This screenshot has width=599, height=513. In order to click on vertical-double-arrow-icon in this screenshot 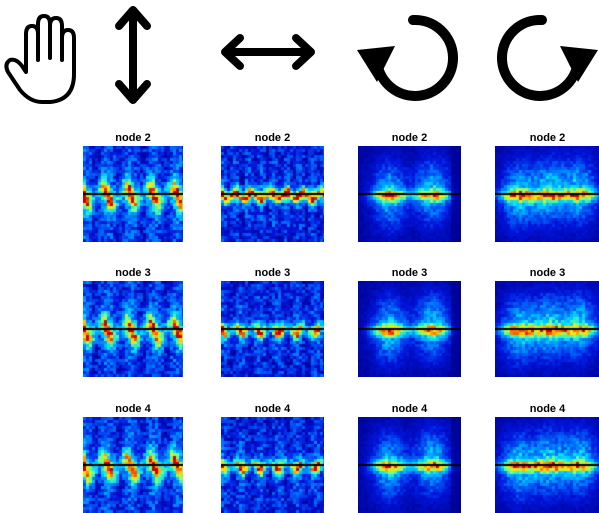, I will do `click(133, 55)`.